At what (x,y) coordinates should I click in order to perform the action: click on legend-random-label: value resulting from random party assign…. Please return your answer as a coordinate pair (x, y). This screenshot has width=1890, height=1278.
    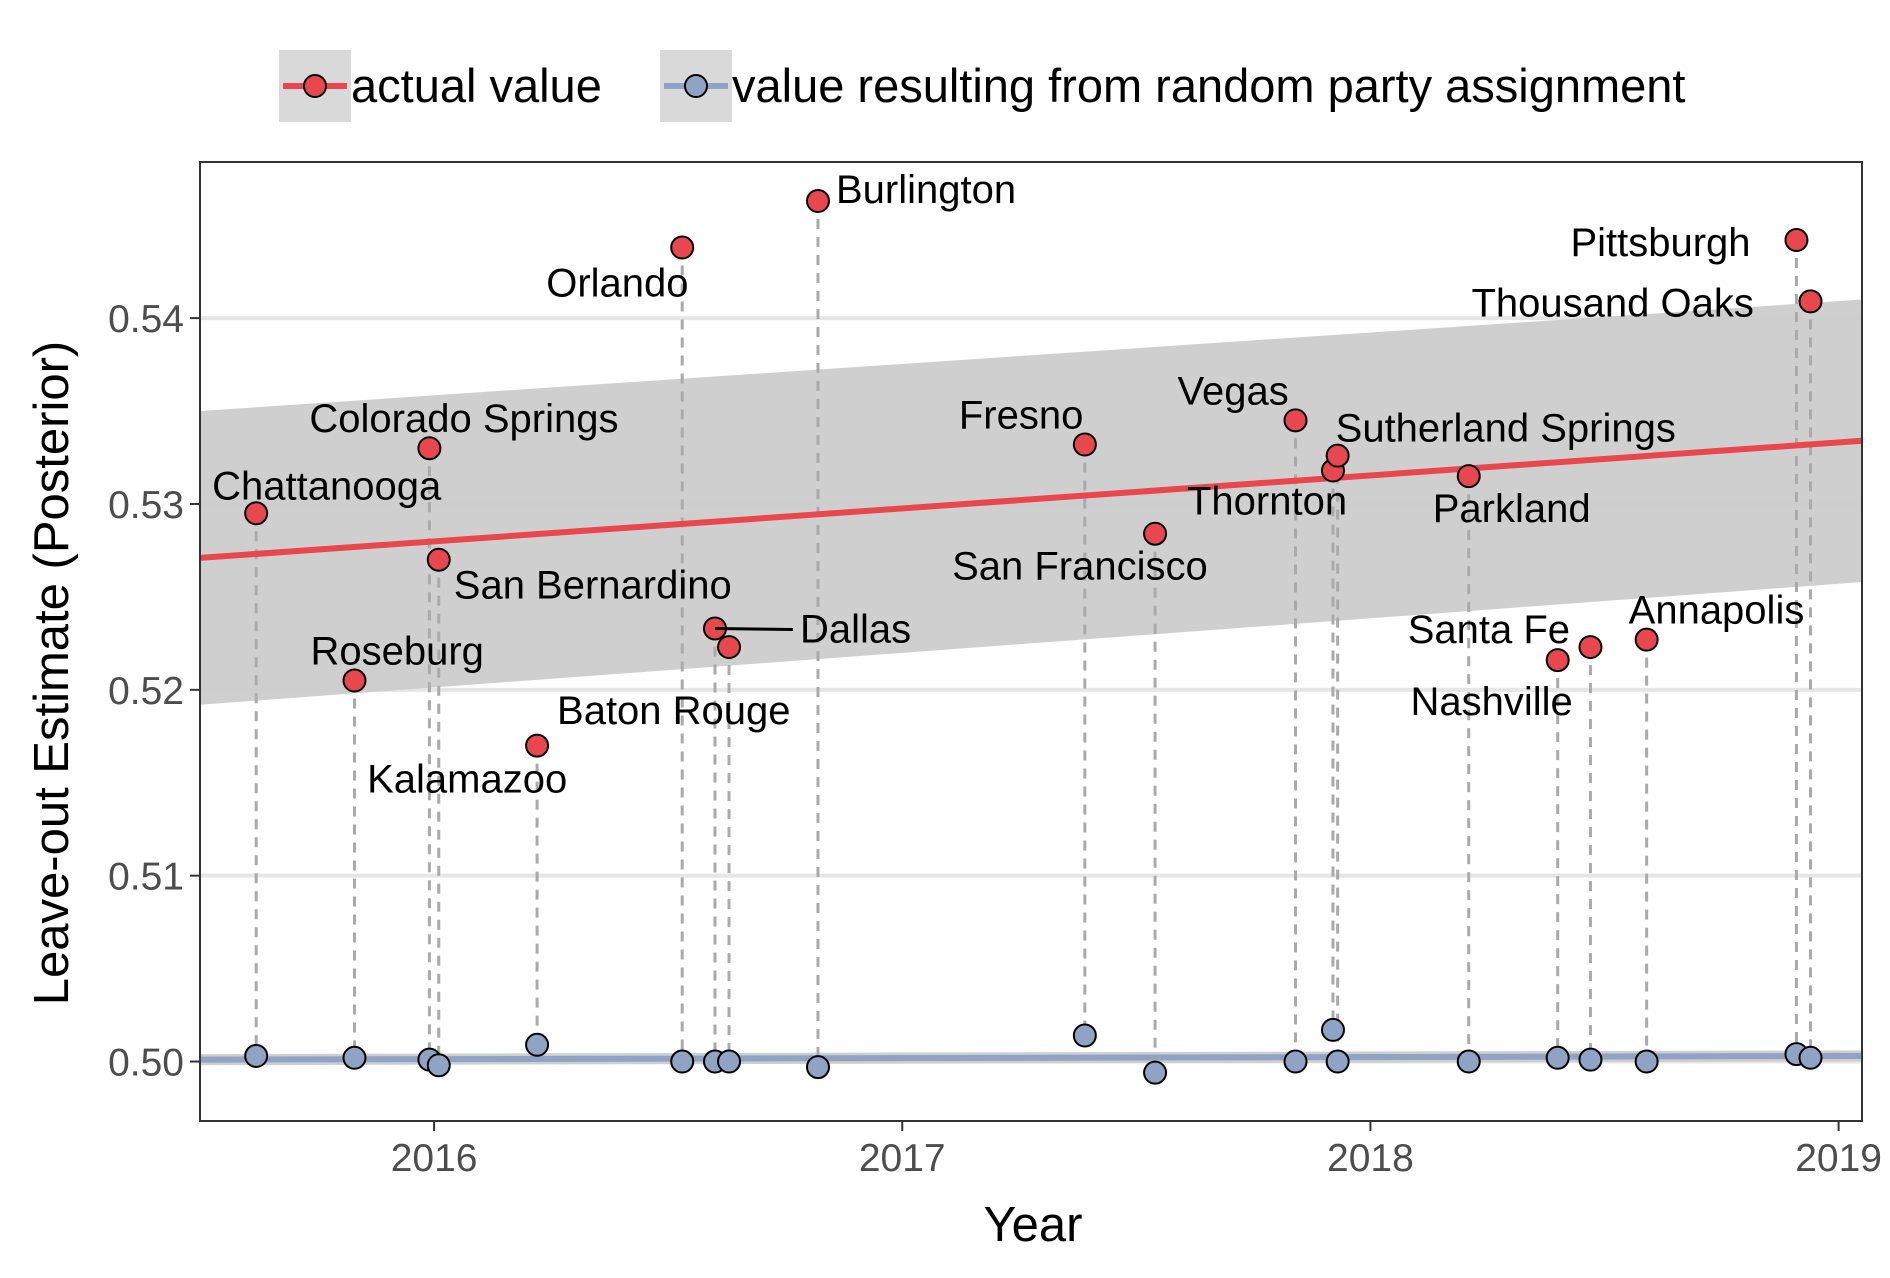
    Looking at the image, I should click on (1209, 85).